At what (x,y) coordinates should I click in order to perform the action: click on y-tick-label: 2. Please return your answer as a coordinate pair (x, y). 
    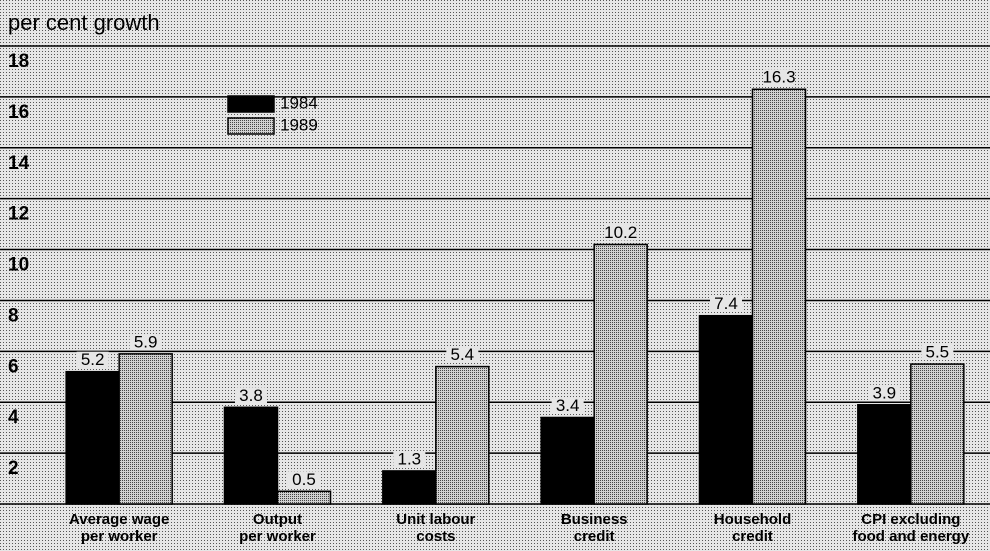
    Looking at the image, I should click on (13, 468).